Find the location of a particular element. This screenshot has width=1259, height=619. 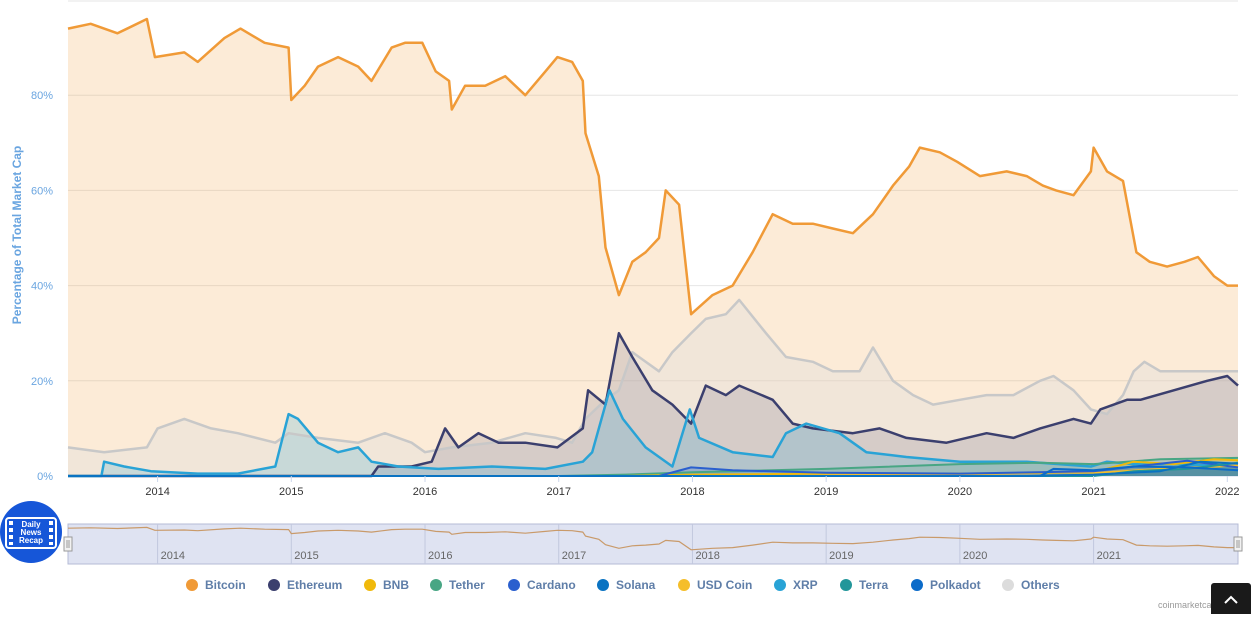

legend-item-others: Others is located at coordinates (1031, 585).